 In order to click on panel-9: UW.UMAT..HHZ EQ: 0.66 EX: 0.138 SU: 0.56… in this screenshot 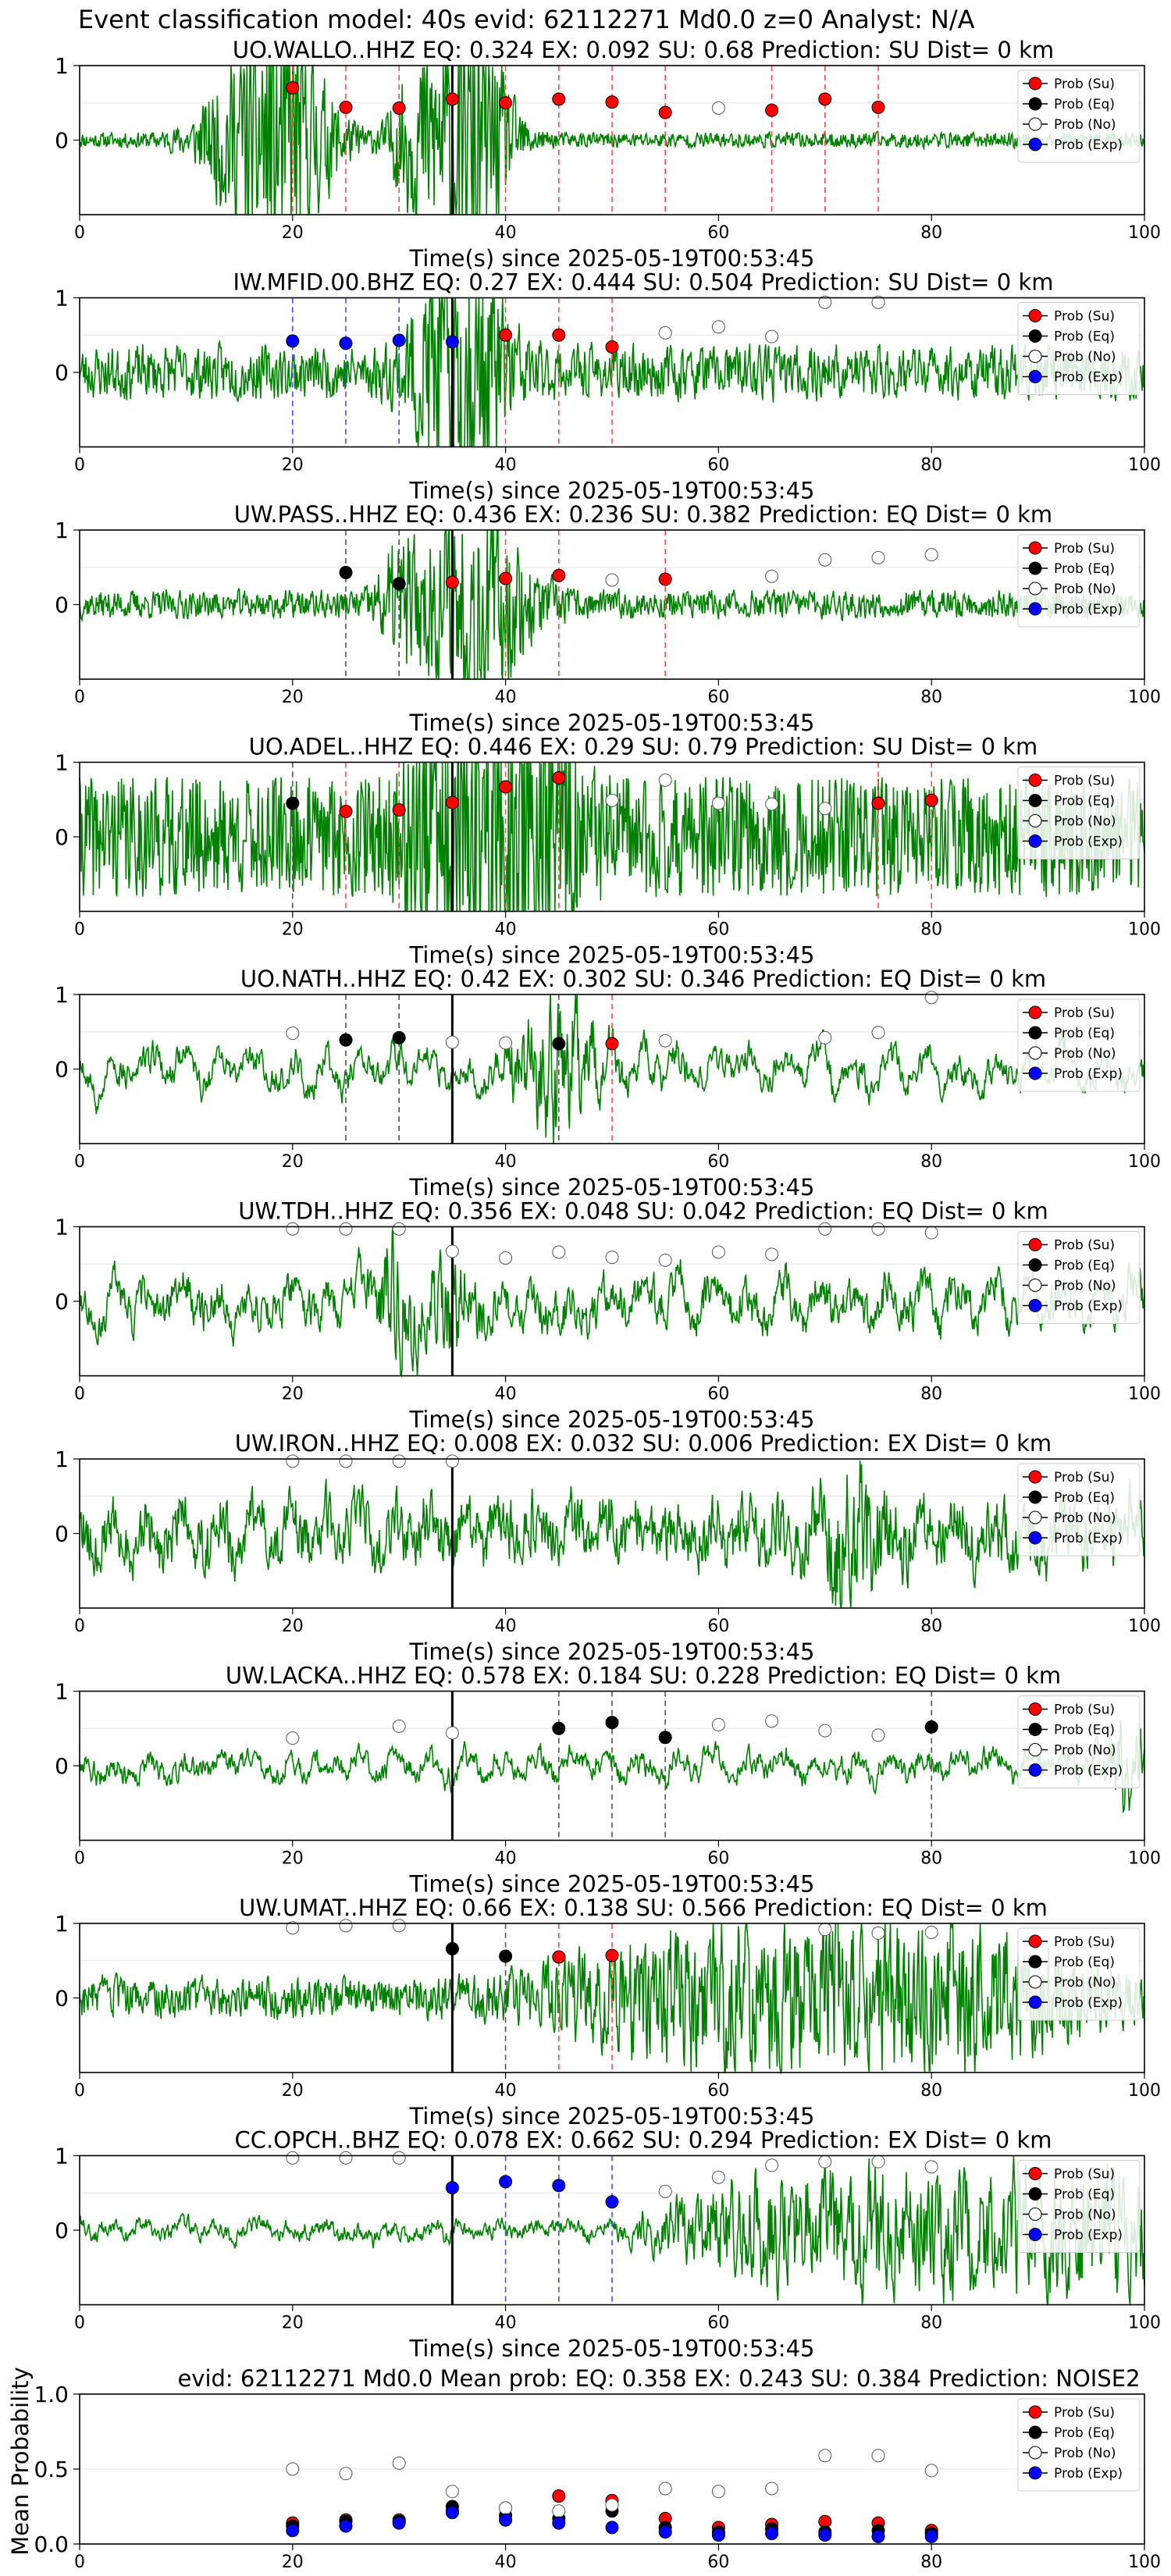, I will do `click(608, 2012)`.